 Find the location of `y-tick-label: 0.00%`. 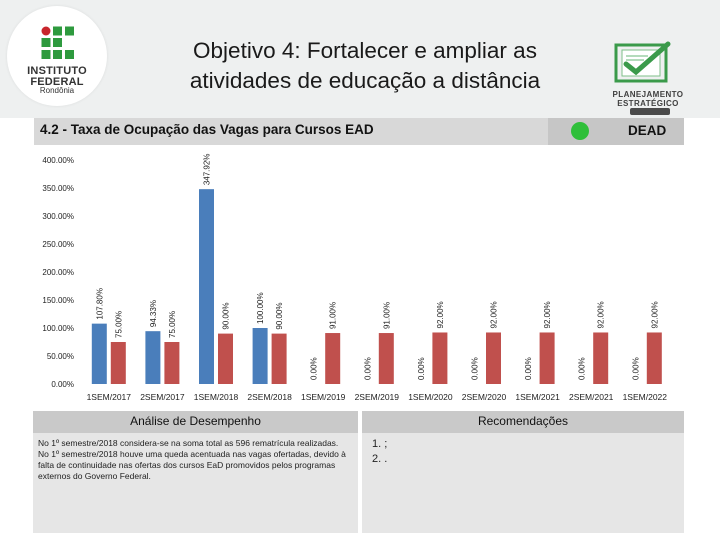

y-tick-label: 0.00% is located at coordinates (62, 384).